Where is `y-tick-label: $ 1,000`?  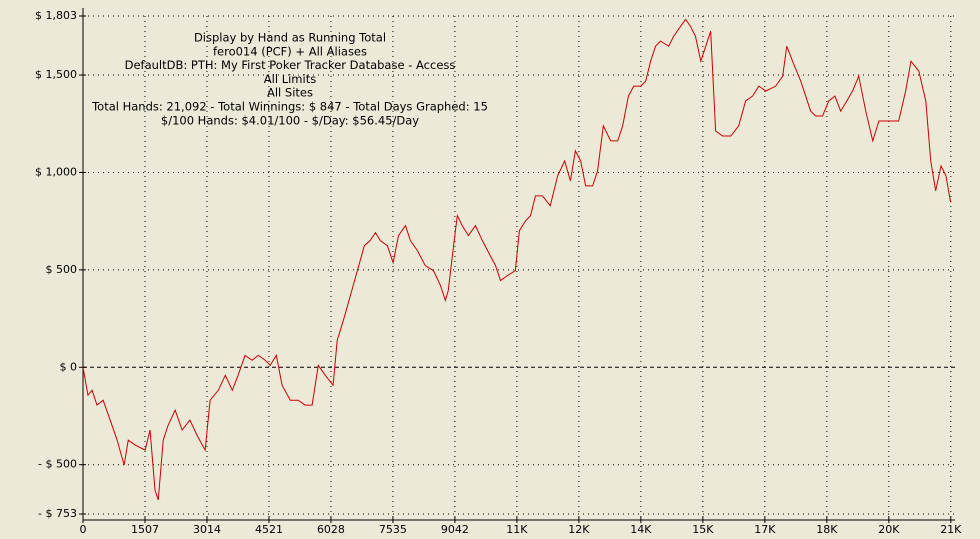 y-tick-label: $ 1,000 is located at coordinates (56, 171).